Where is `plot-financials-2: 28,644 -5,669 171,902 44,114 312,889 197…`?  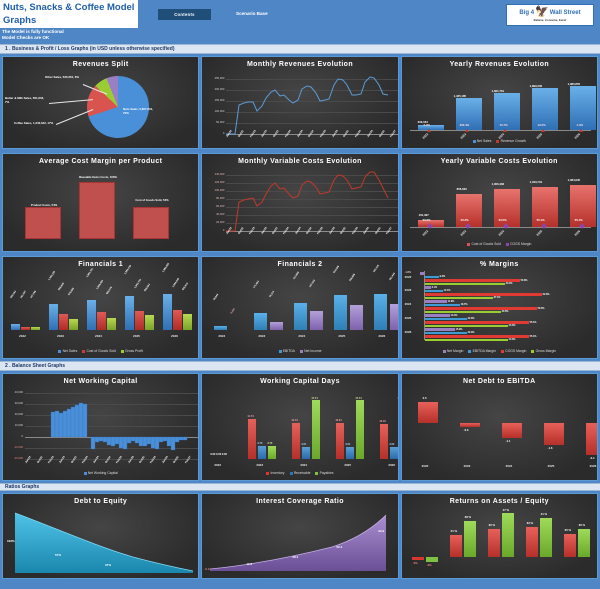 plot-financials-2: 28,644 -5,669 171,902 44,114 312,889 197… is located at coordinates (300, 309).